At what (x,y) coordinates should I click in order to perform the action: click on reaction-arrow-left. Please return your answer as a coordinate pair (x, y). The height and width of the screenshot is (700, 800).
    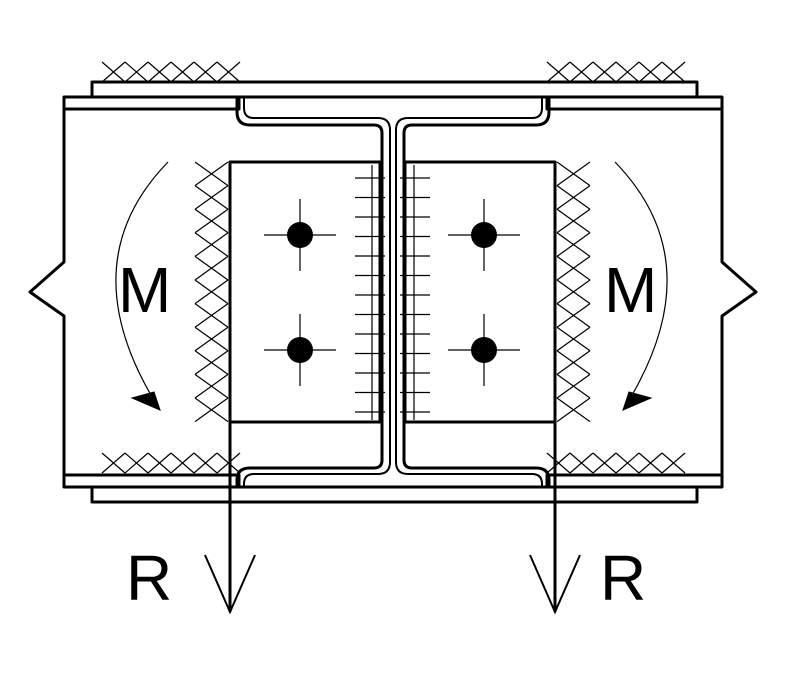
    Looking at the image, I should click on (230, 545).